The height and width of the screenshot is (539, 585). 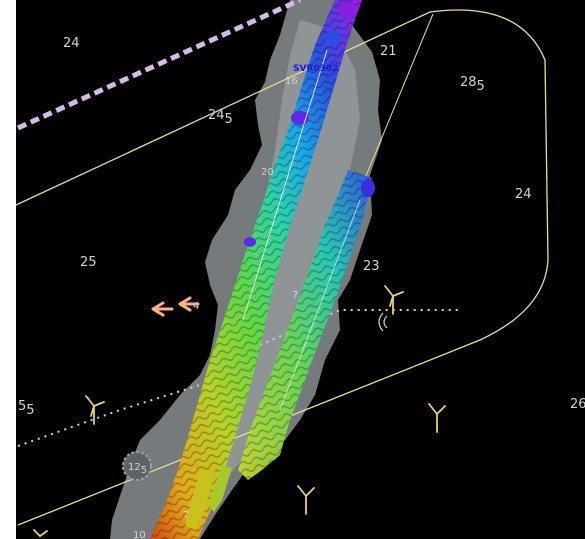 What do you see at coordinates (196, 306) in the screenshot?
I see `depth-sounding: 4` at bounding box center [196, 306].